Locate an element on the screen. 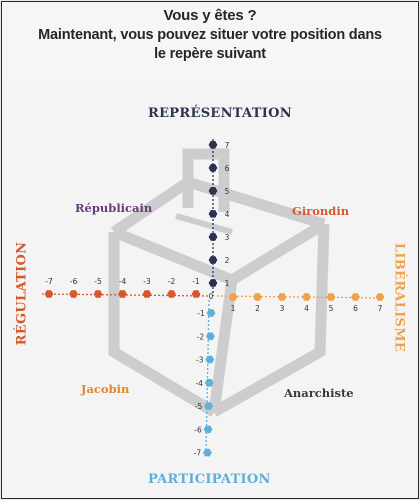  tick-label-representation: 6 is located at coordinates (227, 168).